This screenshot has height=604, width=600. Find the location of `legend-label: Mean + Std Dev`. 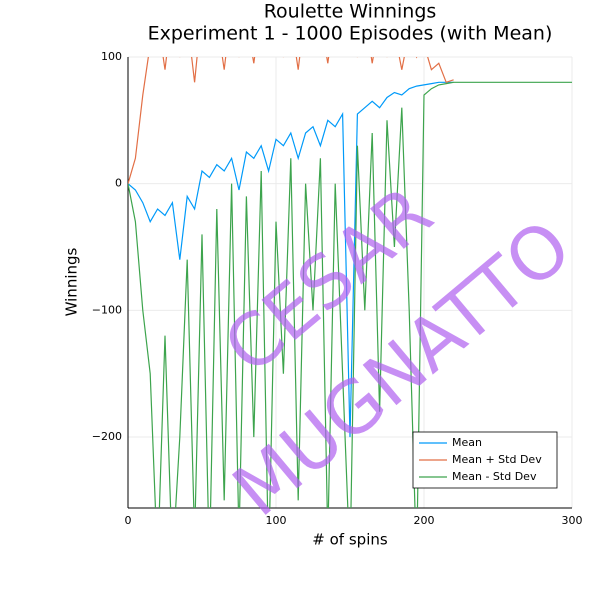

legend-label: Mean + Std Dev is located at coordinates (497, 459).